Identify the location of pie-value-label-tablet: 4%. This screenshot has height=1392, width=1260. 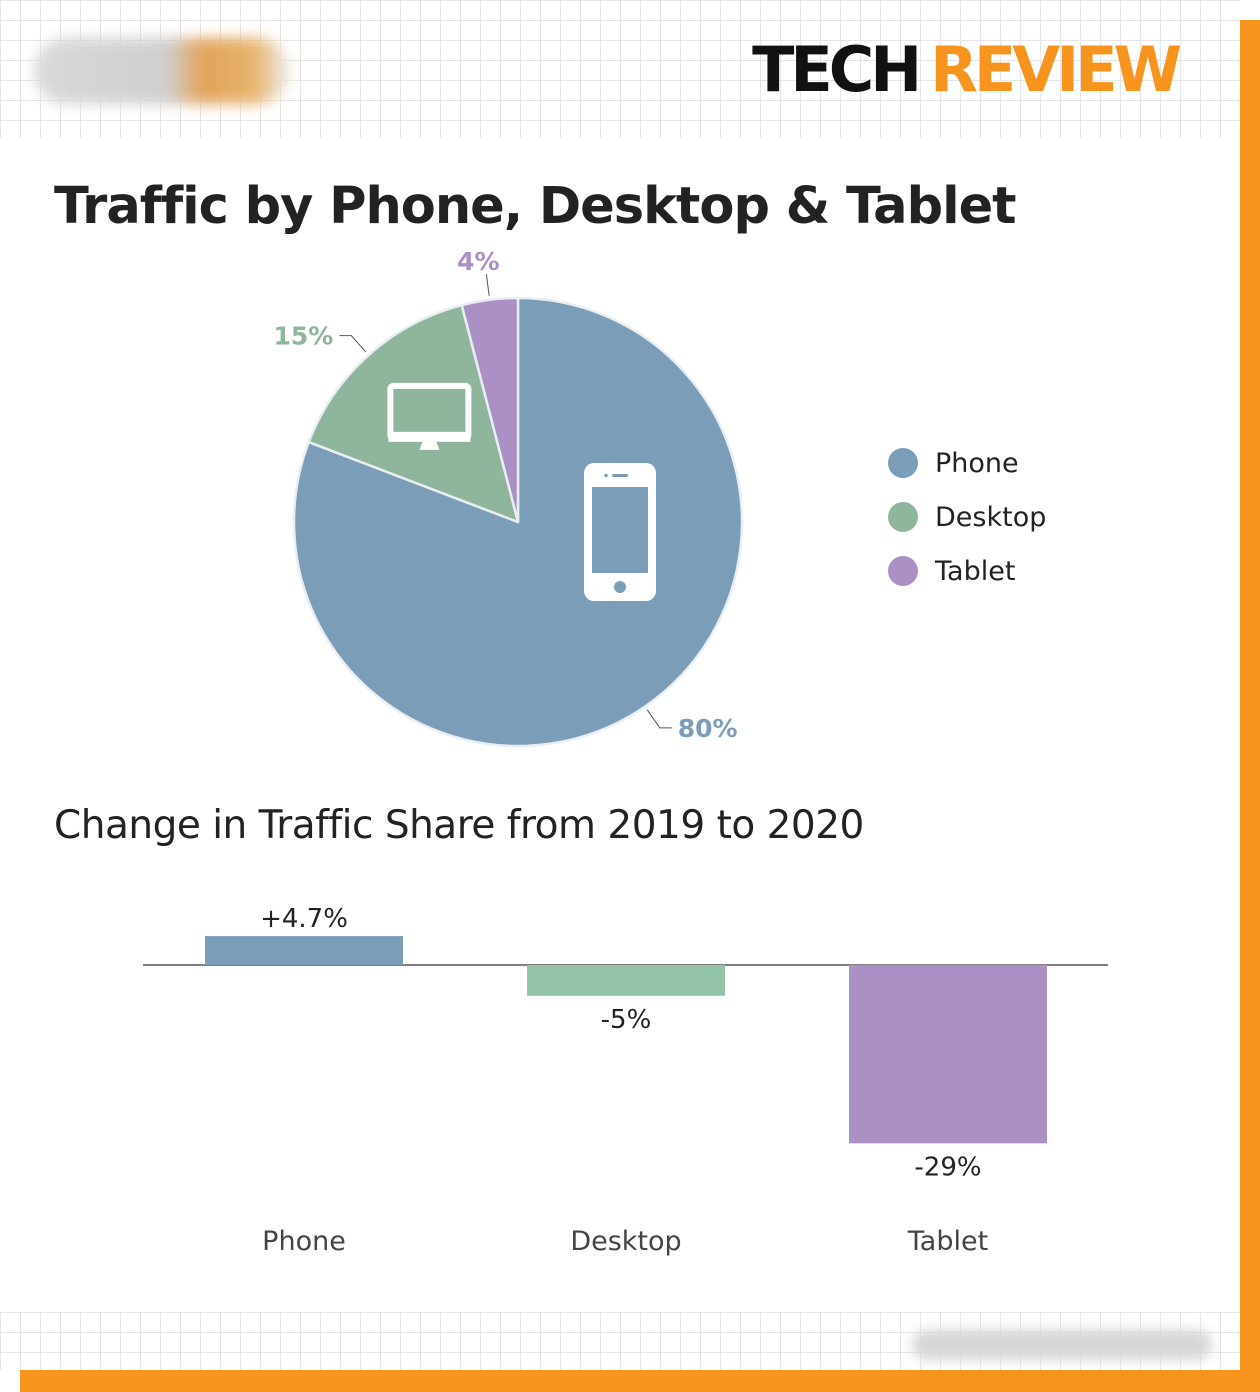
(478, 263).